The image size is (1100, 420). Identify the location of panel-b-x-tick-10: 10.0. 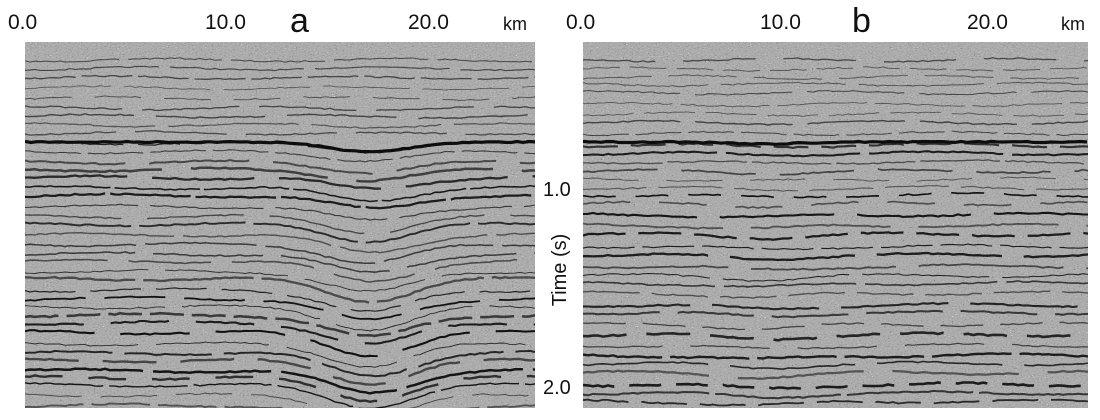
(780, 22).